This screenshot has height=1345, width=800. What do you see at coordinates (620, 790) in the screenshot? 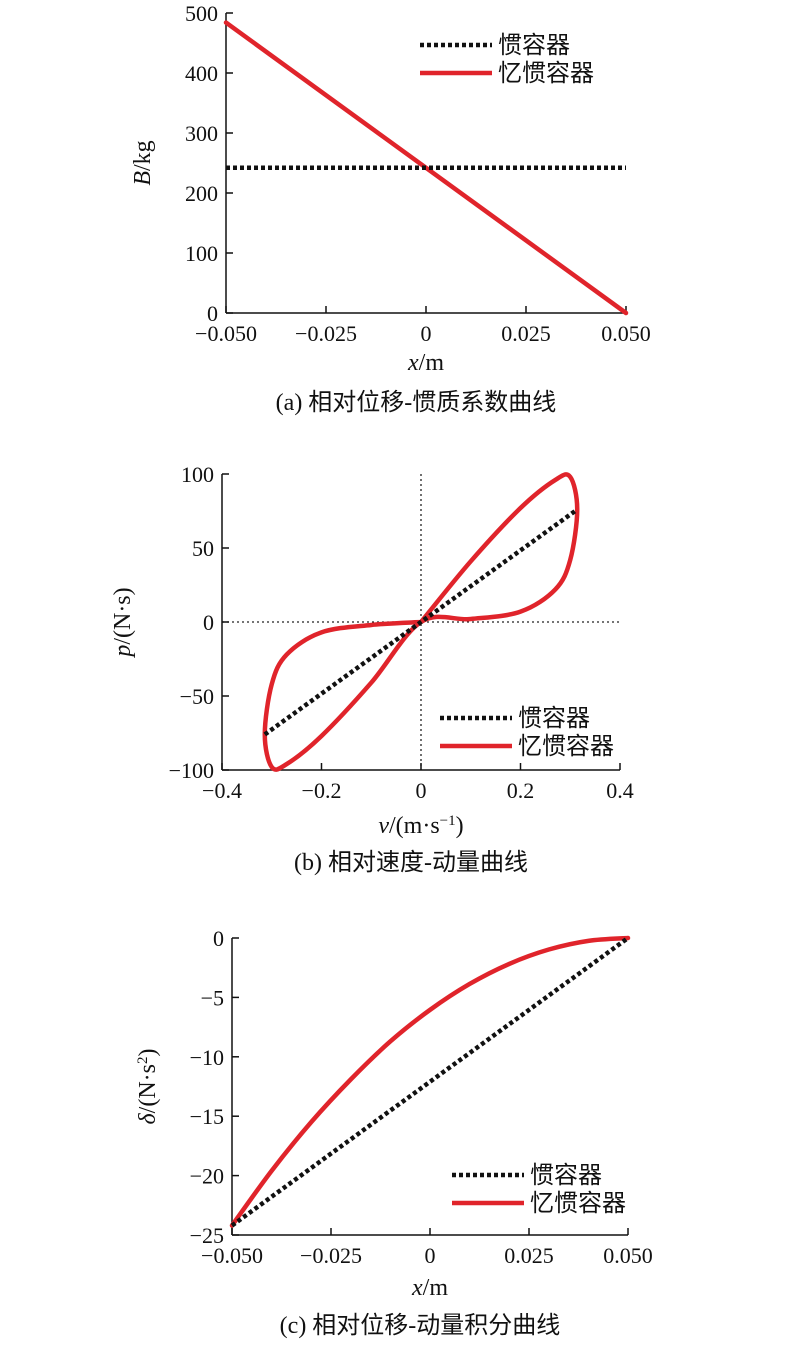
I see `x-tick-label: 0.4` at bounding box center [620, 790].